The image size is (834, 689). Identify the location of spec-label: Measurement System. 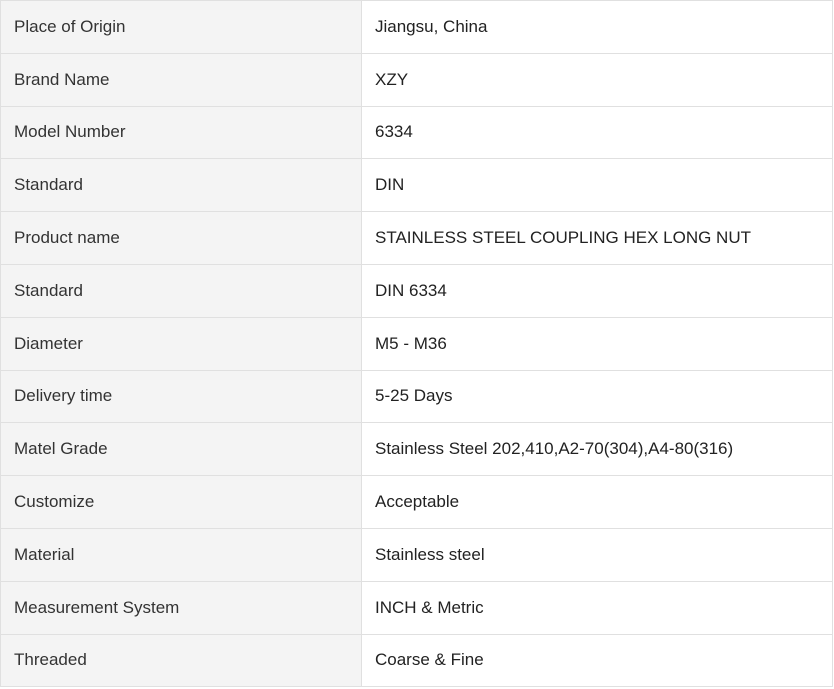
(181, 607).